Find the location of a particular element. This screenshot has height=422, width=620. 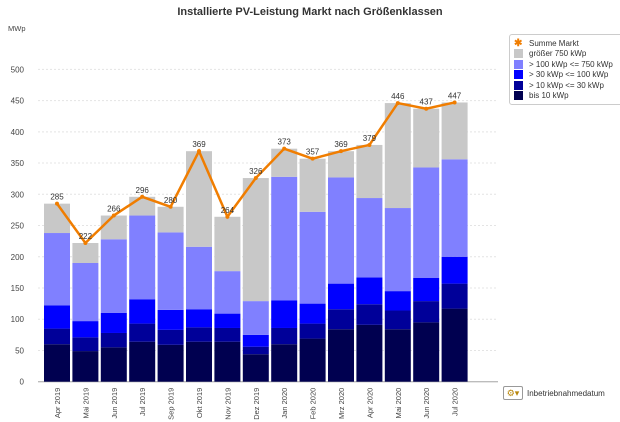

y-tick-label: 300 is located at coordinates (18, 194).